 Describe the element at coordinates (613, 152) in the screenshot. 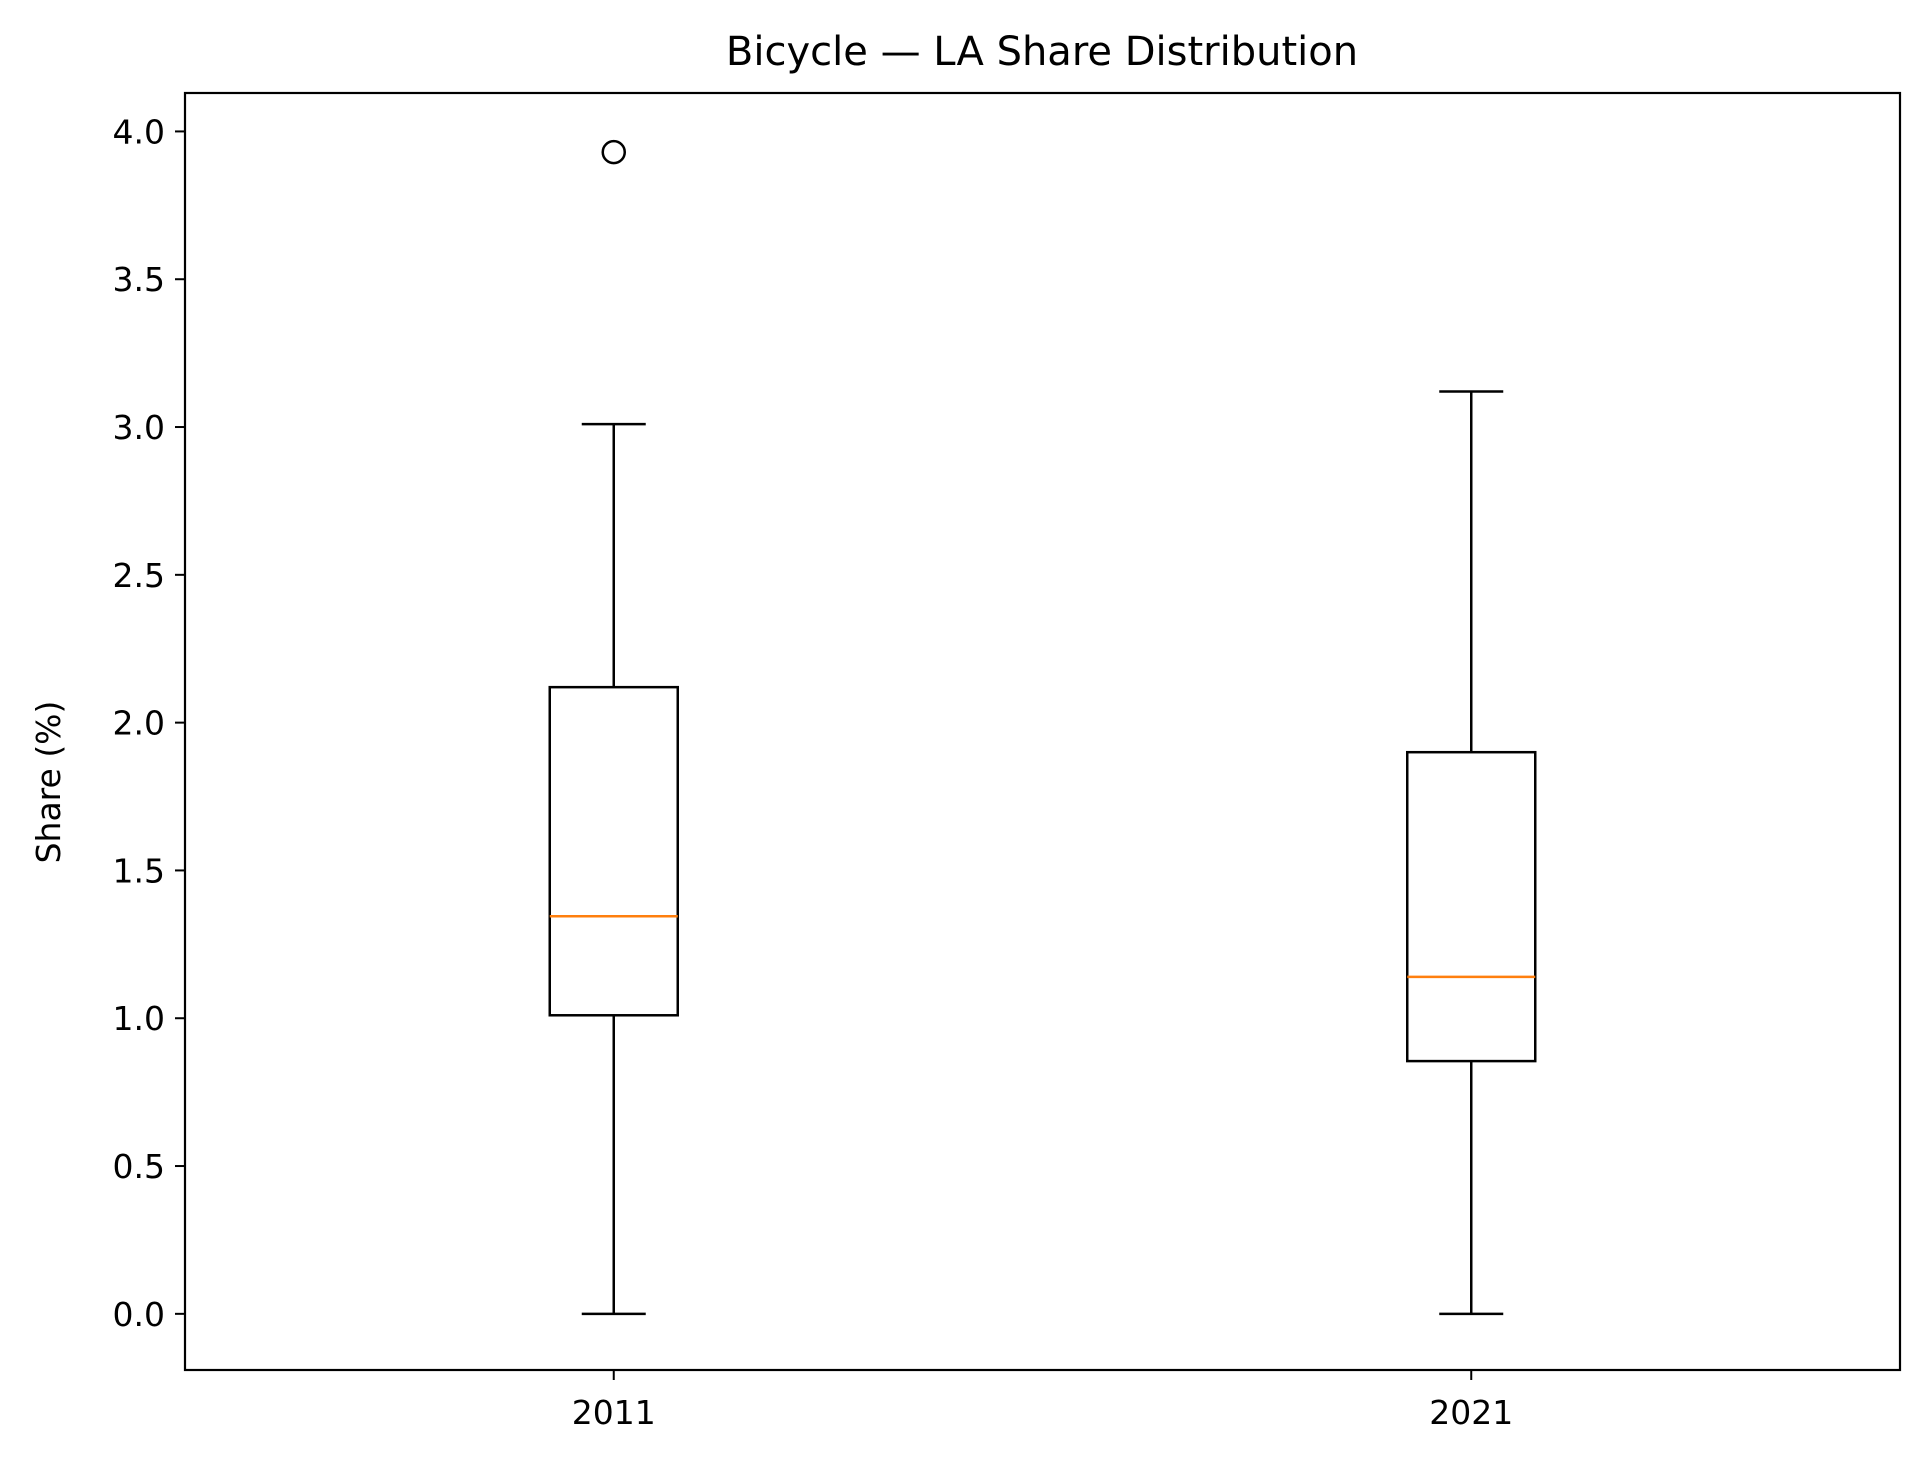

I see `outlier-point` at that location.